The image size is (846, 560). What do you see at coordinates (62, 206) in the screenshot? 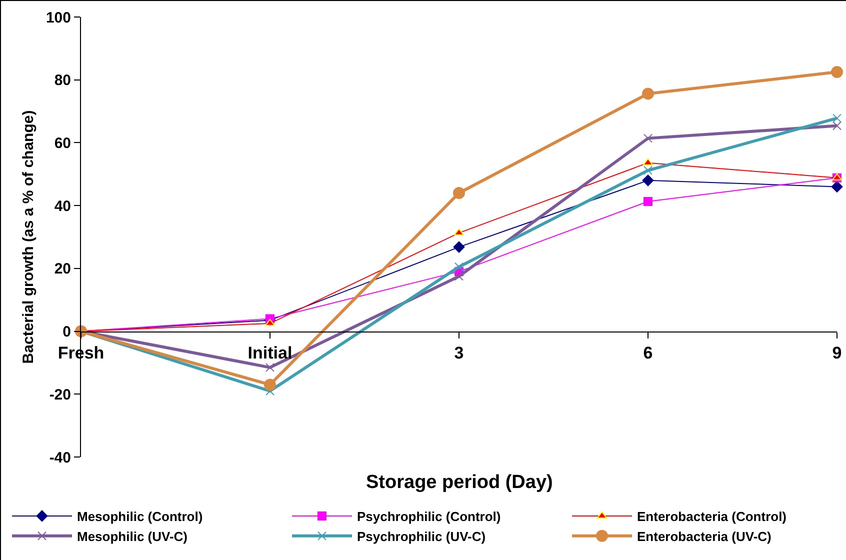
I see `y-tick-label: 40` at bounding box center [62, 206].